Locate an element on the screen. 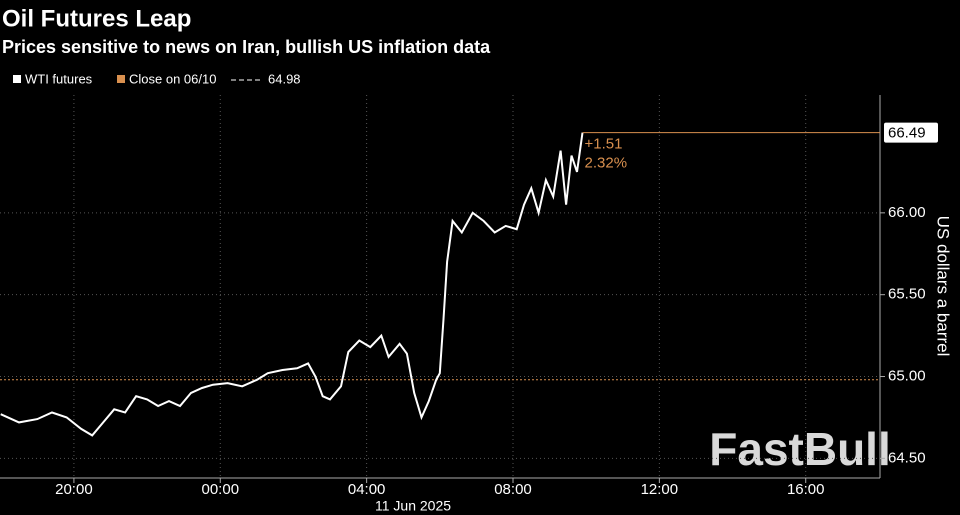 The width and height of the screenshot is (960, 515). x-tick-label: 12:00 is located at coordinates (660, 489).